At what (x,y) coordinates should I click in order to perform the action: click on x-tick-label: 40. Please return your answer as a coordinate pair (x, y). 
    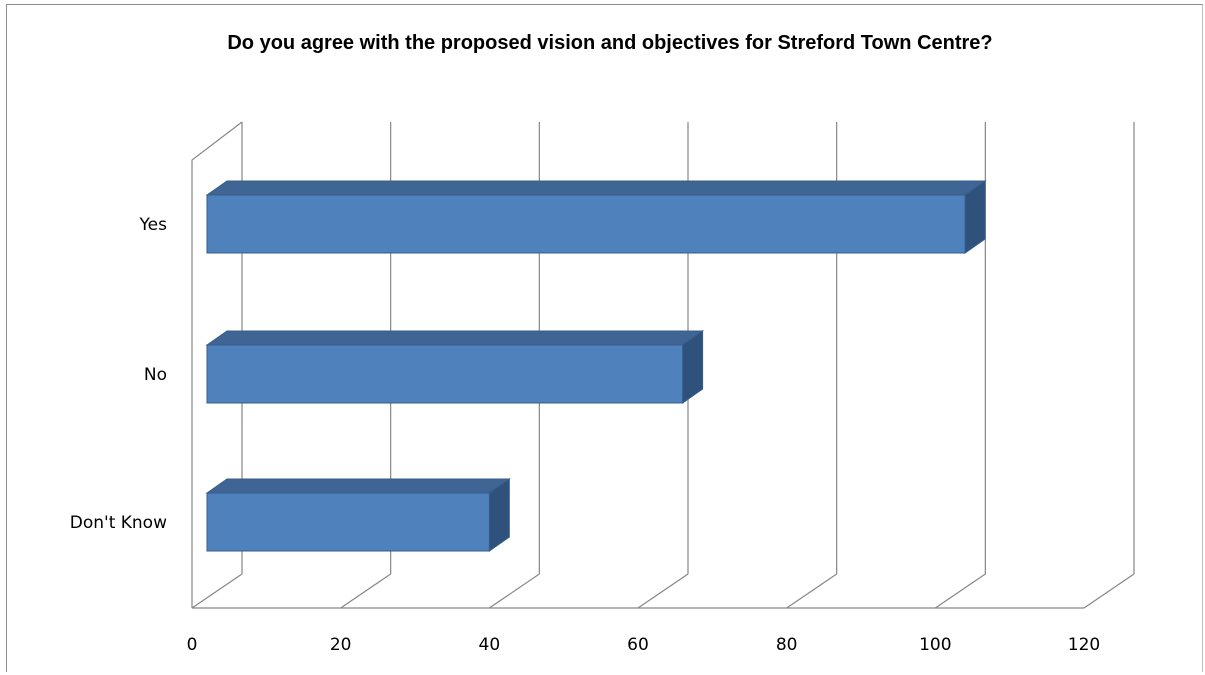
    Looking at the image, I should click on (490, 645).